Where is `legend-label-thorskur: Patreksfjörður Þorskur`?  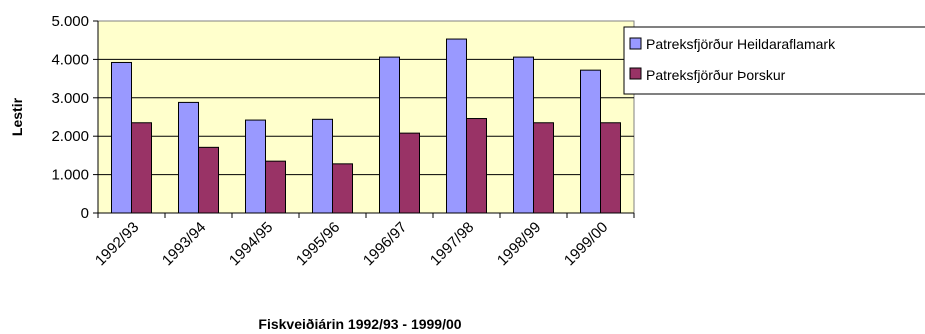 legend-label-thorskur: Patreksfjörður Þorskur is located at coordinates (716, 75).